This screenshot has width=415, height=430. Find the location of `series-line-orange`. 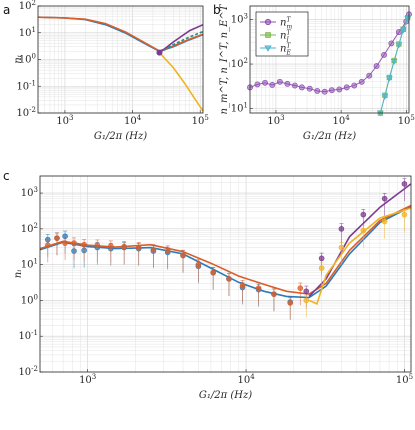

series-line-orange is located at coordinates (120, 34).